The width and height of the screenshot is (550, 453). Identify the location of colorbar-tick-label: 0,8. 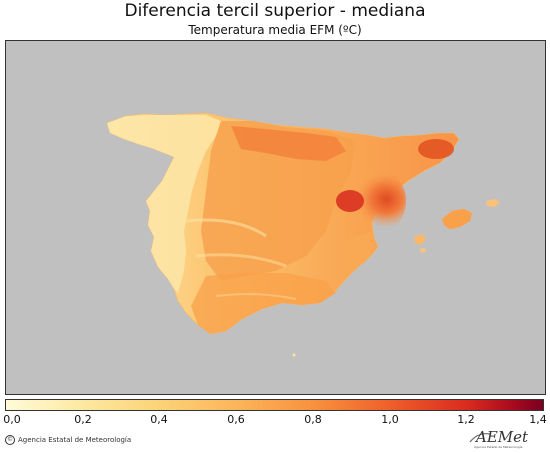
(313, 419).